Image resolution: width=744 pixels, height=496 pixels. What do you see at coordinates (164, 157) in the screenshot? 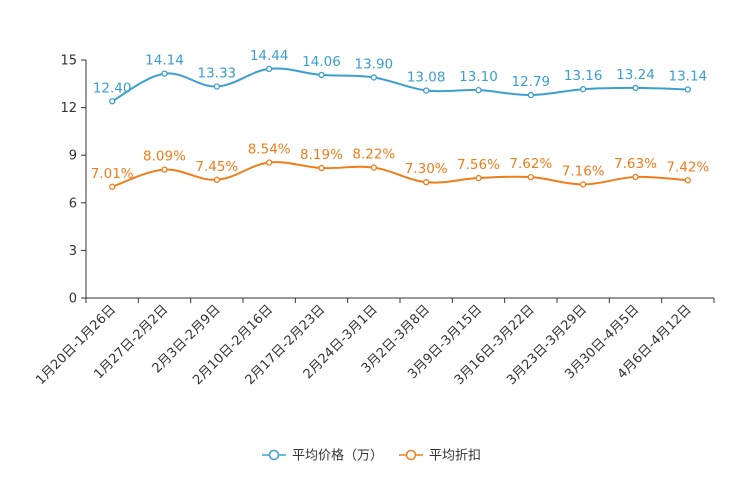
I see `data-label: 8.09%` at bounding box center [164, 157].